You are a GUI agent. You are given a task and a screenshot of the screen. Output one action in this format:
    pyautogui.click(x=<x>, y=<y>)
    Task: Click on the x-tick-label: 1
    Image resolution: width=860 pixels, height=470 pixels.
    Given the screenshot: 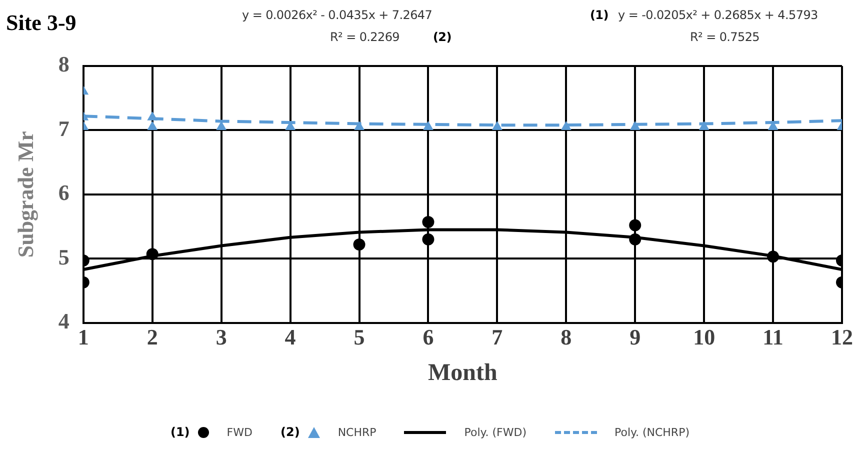 What is the action you would take?
    pyautogui.click(x=83, y=337)
    